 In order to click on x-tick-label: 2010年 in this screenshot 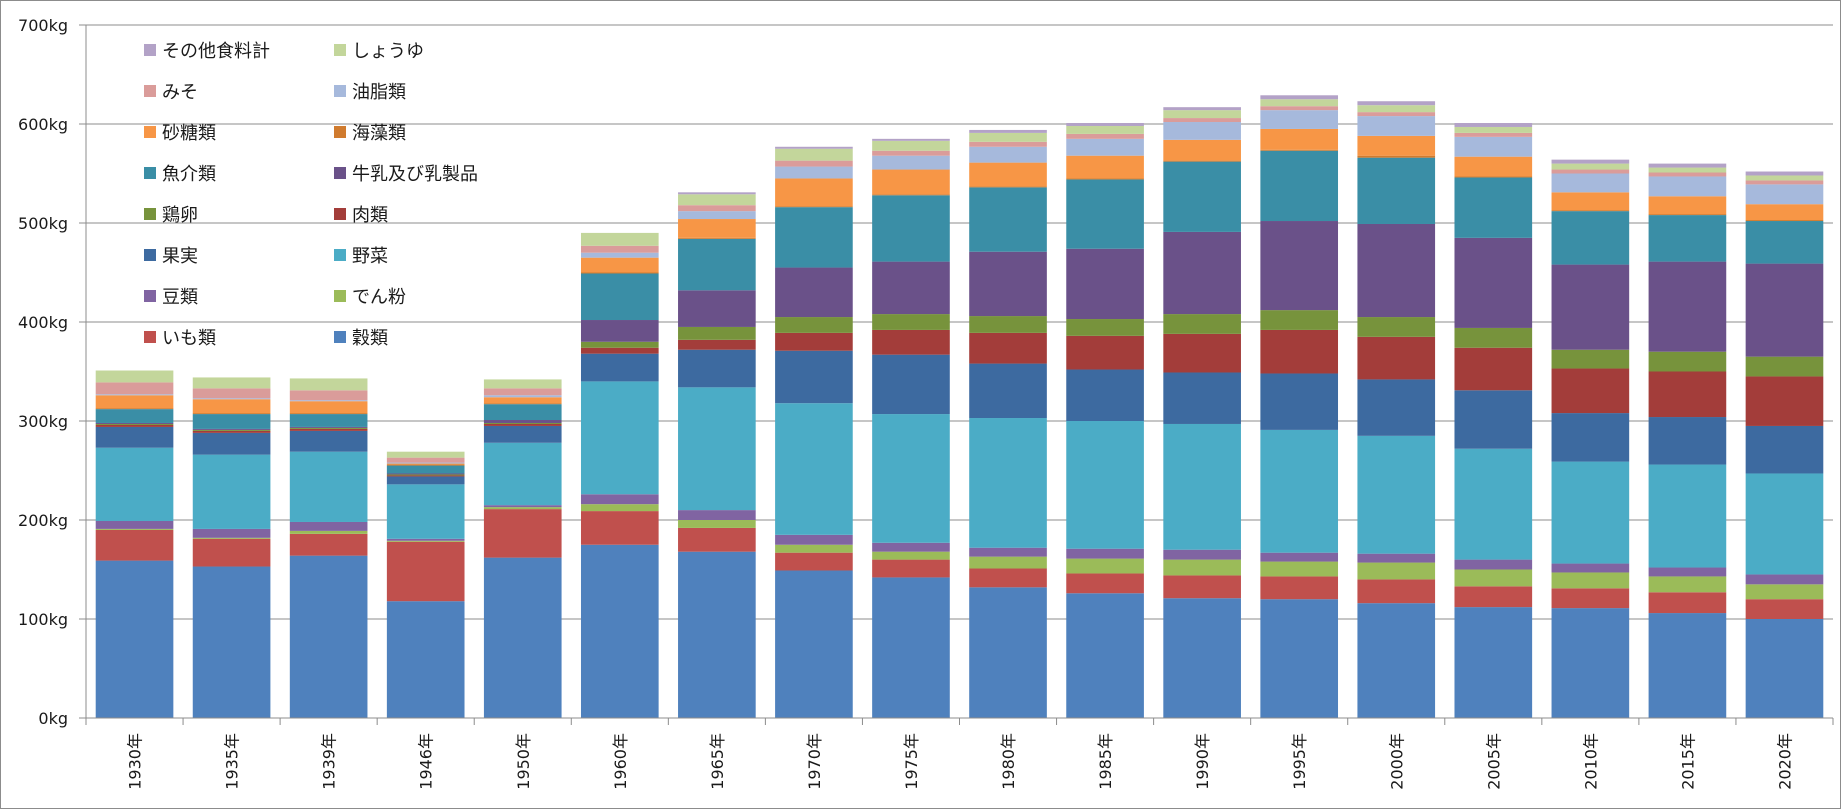, I will do `click(1590, 761)`.